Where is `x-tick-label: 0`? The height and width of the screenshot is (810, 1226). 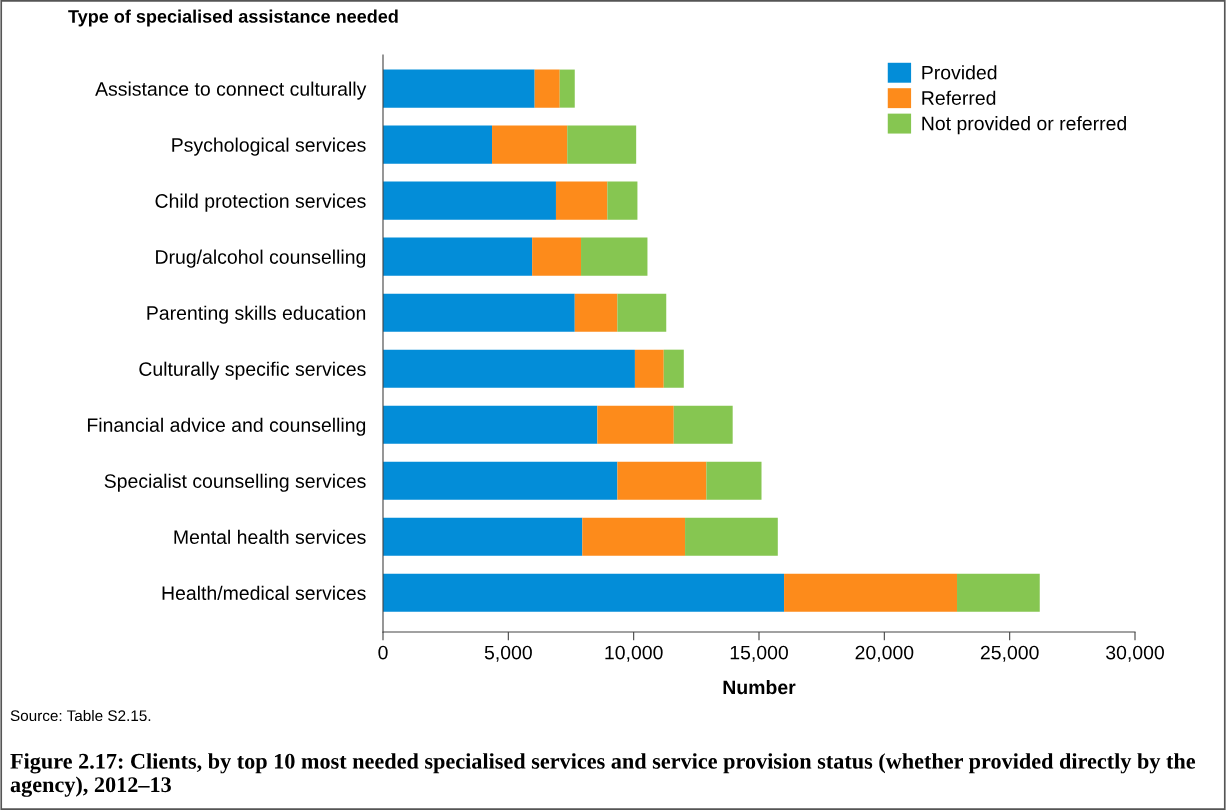
x-tick-label: 0 is located at coordinates (383, 652).